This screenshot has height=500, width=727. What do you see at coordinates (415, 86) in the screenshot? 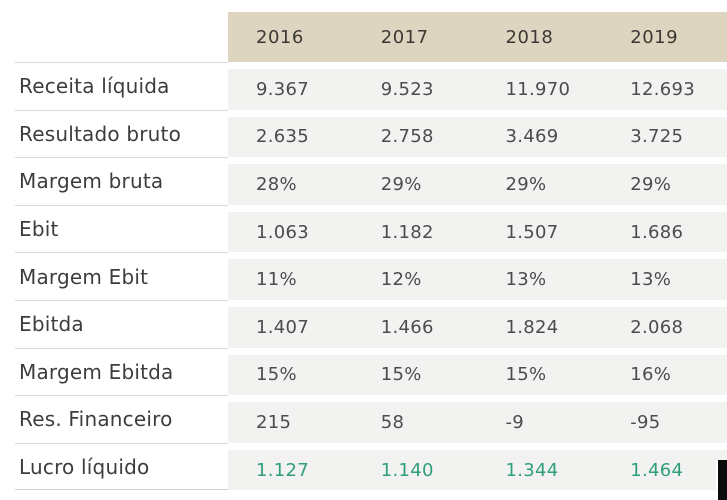
I see `cell-value: 9.523` at bounding box center [415, 86].